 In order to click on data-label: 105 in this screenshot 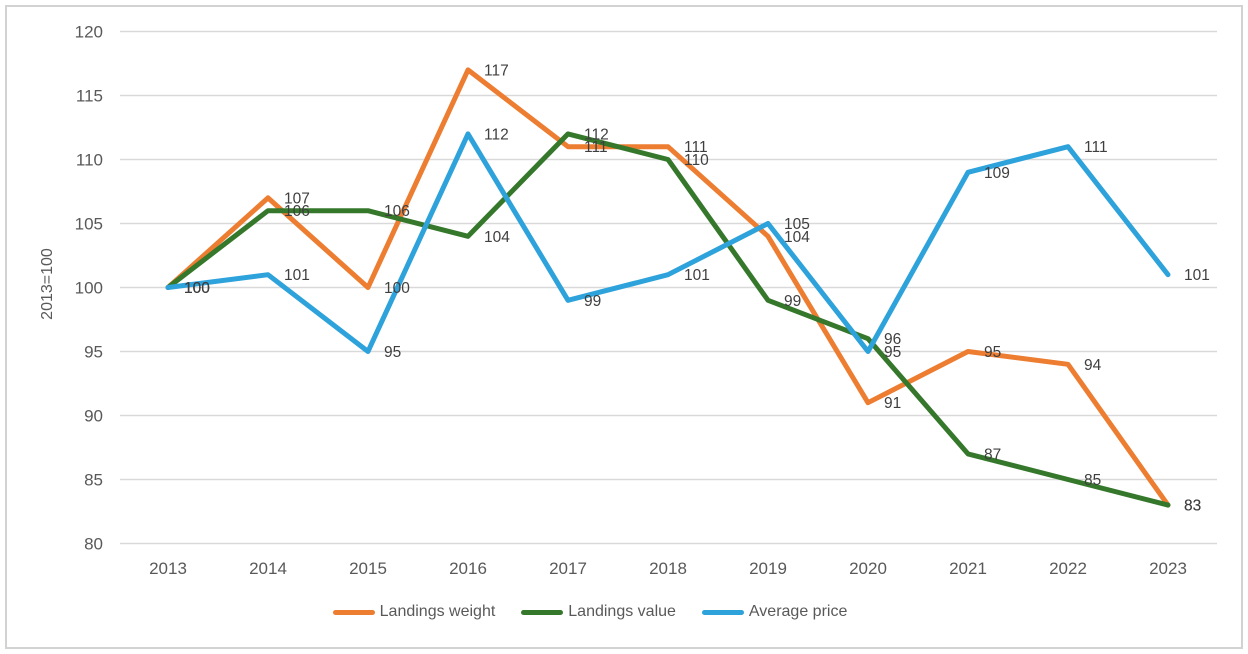, I will do `click(797, 224)`.